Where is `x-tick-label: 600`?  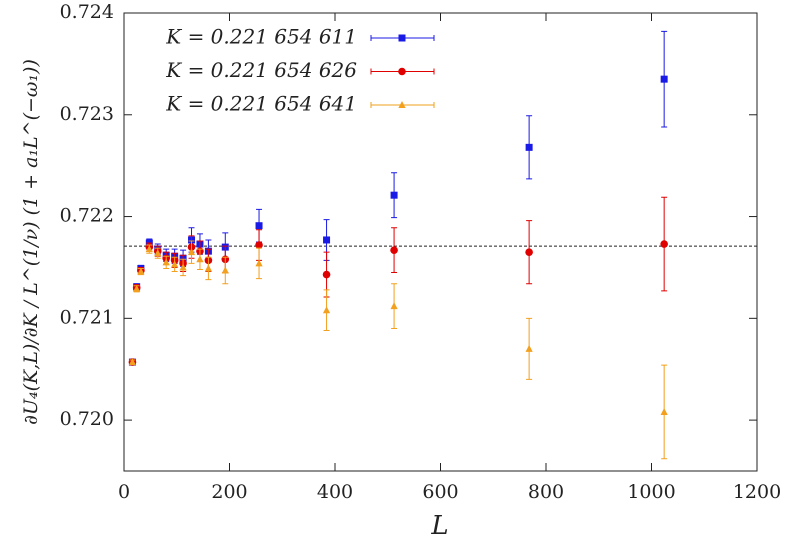 x-tick-label: 600 is located at coordinates (440, 492).